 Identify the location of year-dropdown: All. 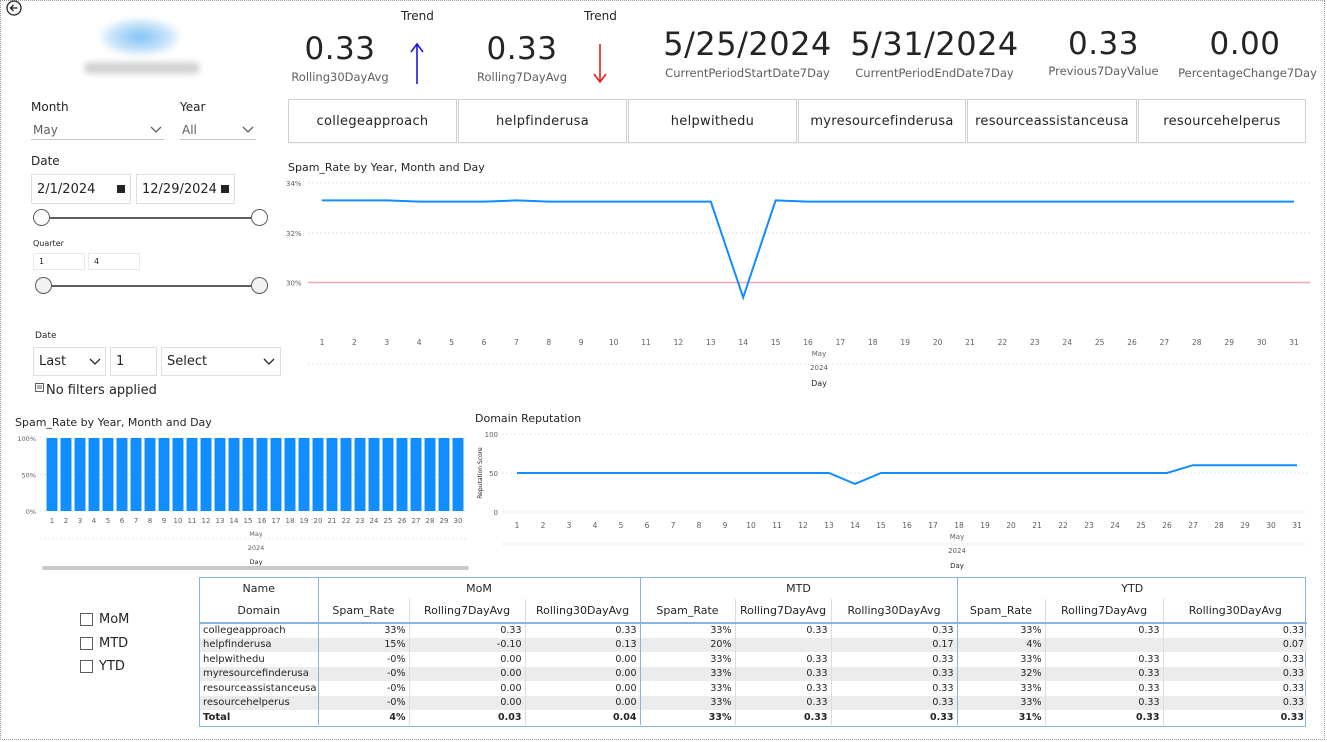
(218, 130).